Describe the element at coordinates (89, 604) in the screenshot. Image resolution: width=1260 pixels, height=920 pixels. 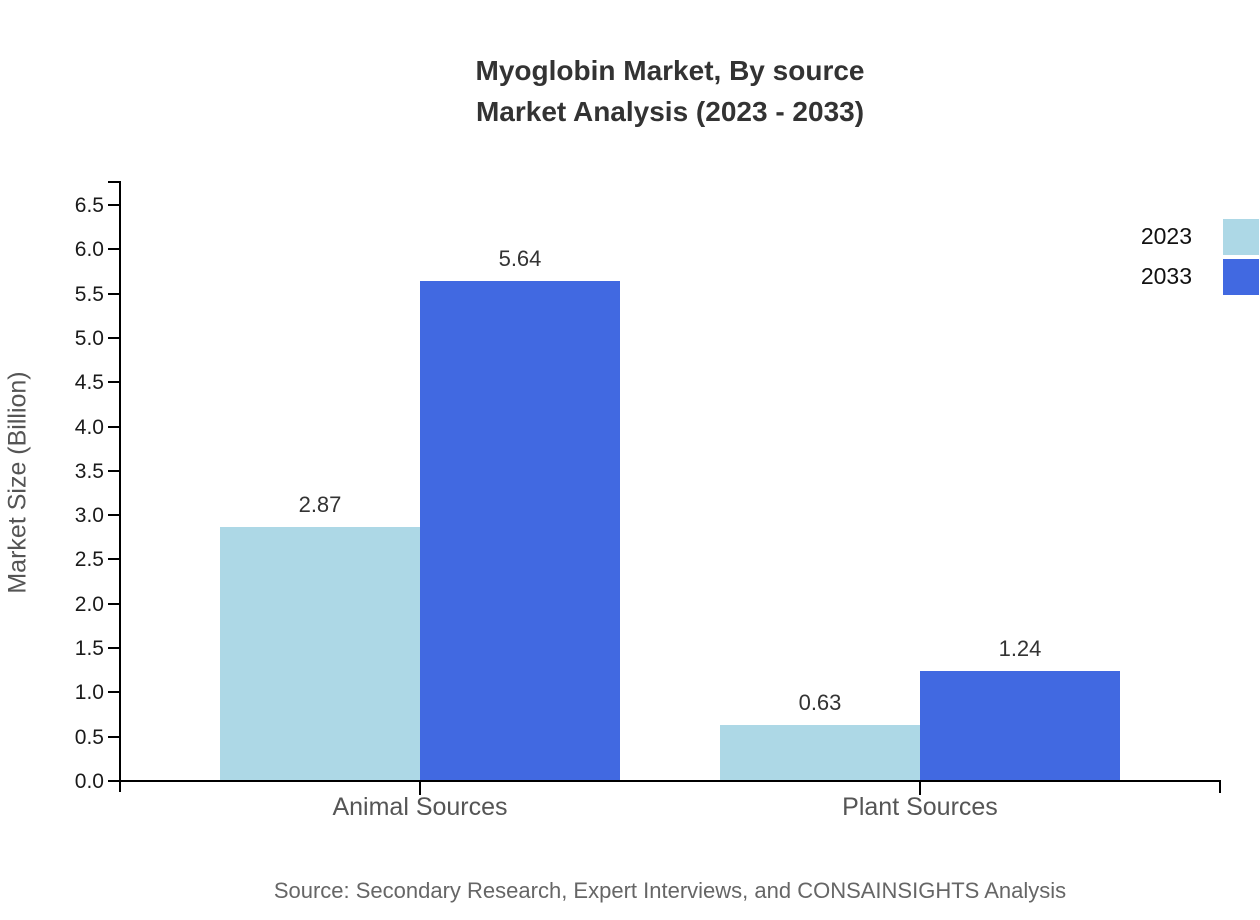
I see `y-axis-tick-label: 2.0` at that location.